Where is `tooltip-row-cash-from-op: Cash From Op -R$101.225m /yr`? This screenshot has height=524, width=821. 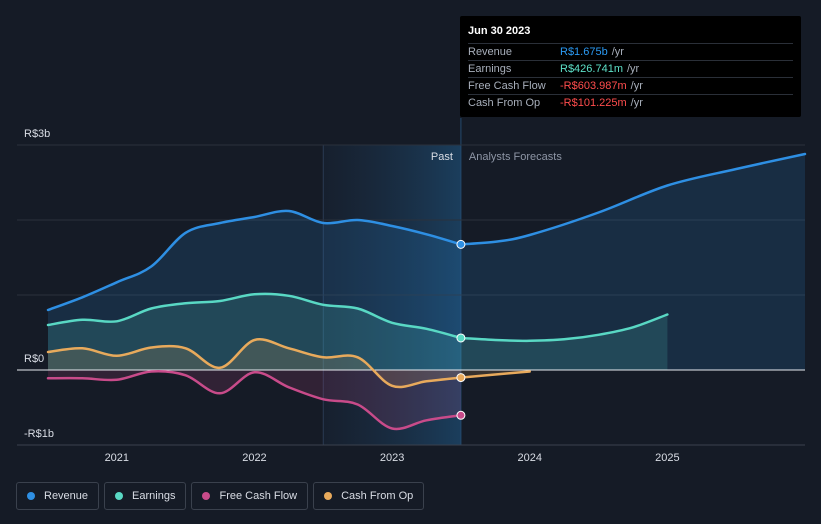
tooltip-row-cash-from-op: Cash From Op -R$101.225m /yr is located at coordinates (630, 102).